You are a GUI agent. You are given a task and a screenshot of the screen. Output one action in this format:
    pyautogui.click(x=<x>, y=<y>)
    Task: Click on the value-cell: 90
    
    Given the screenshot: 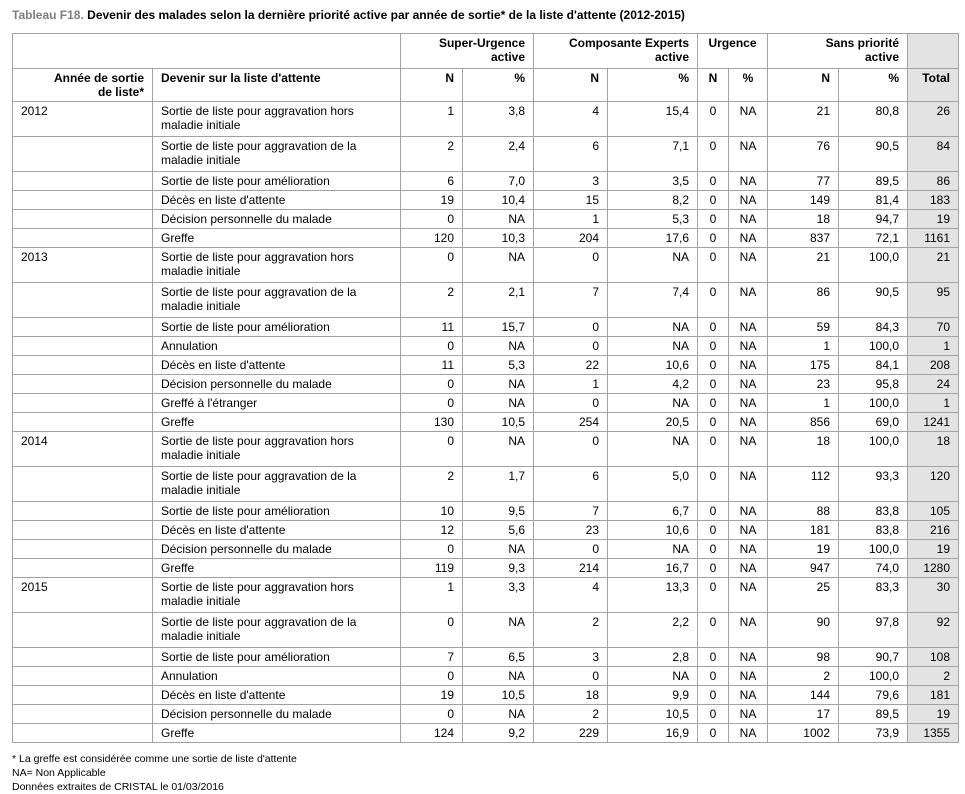 What is the action you would take?
    pyautogui.click(x=803, y=630)
    